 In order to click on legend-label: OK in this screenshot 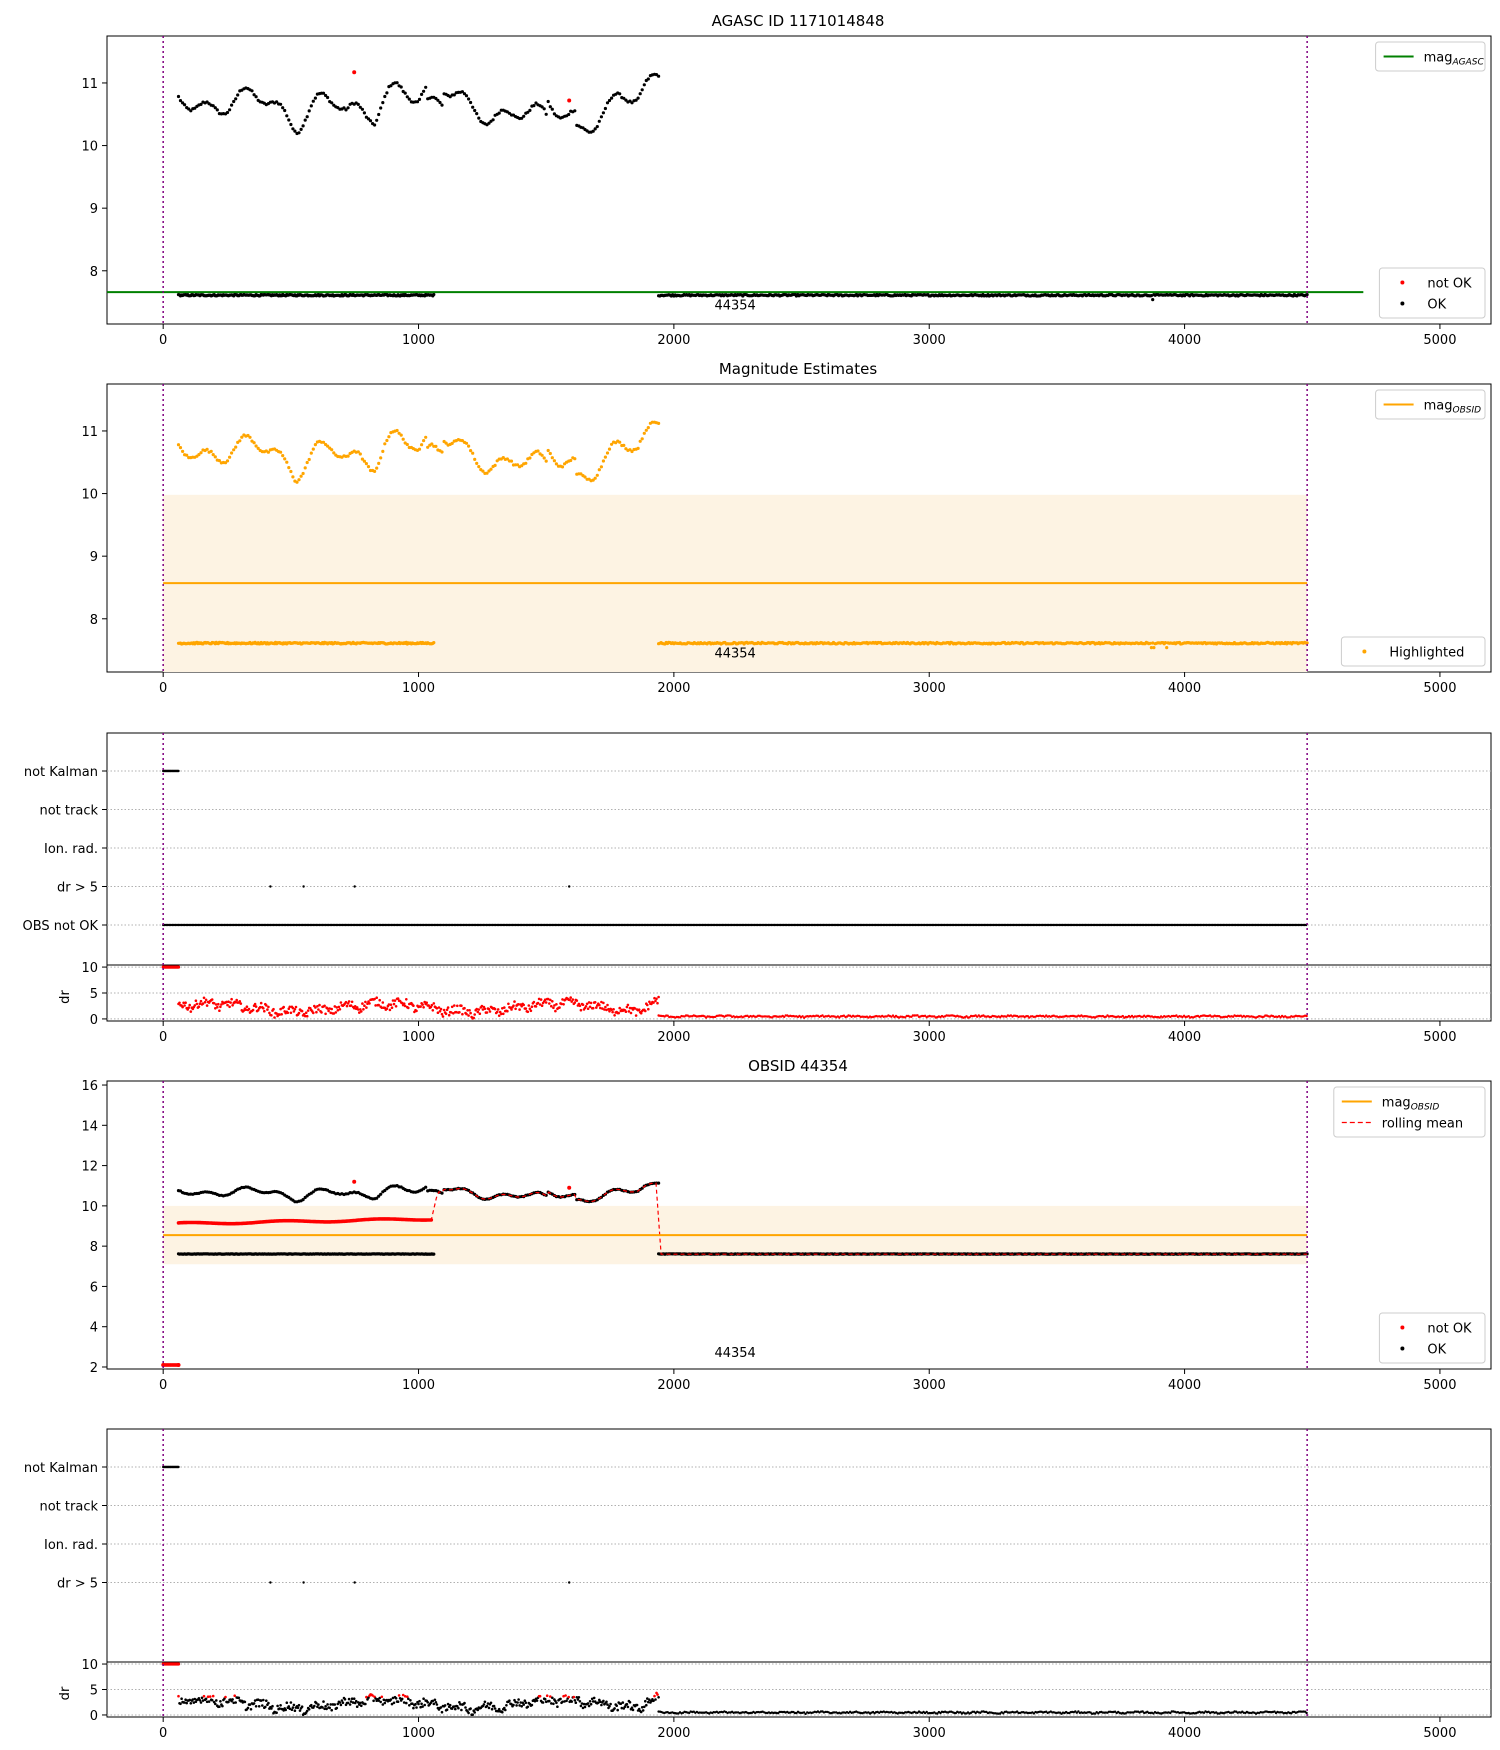, I will do `click(1436, 305)`.